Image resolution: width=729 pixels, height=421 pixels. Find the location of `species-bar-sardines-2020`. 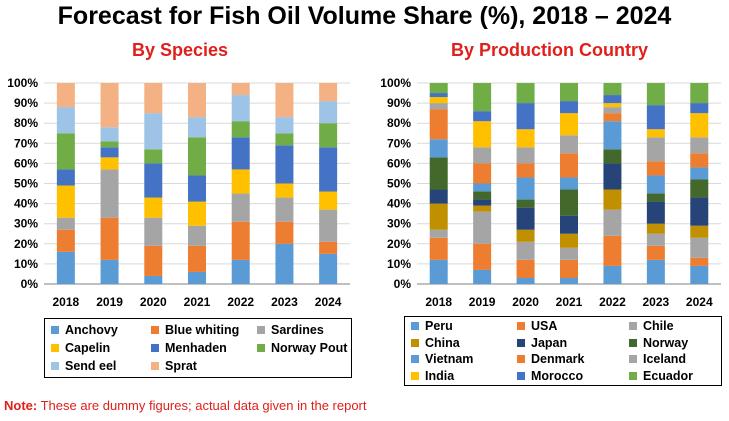

species-bar-sardines-2020 is located at coordinates (153, 231).